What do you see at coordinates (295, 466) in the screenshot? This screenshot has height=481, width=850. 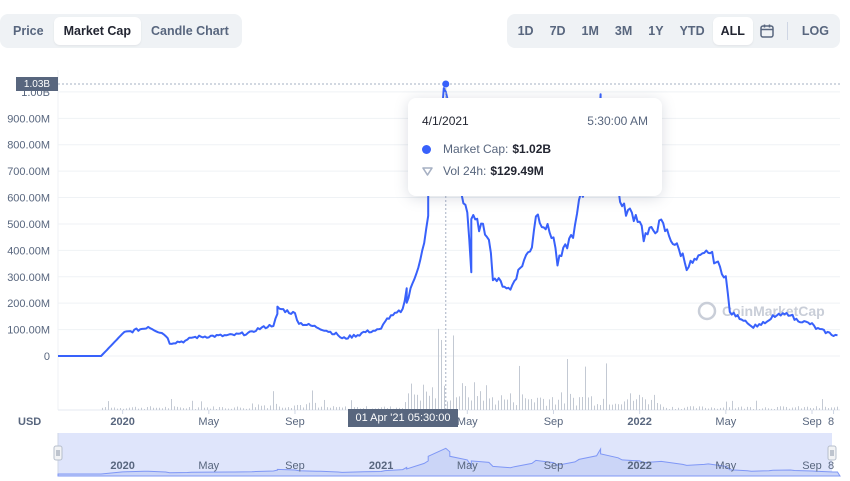 I see `navigator-tick-label: Sep` at bounding box center [295, 466].